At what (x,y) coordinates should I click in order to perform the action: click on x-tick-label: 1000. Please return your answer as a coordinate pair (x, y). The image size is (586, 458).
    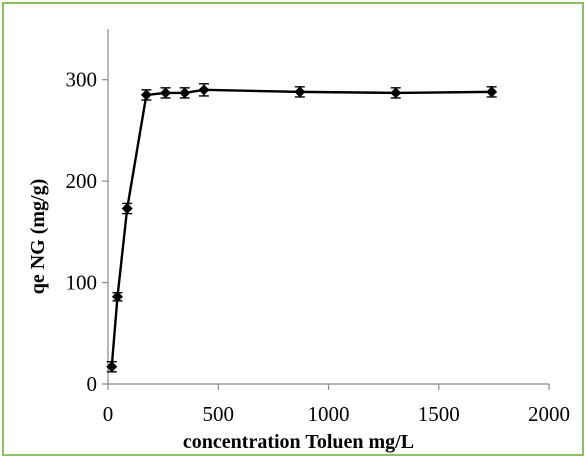
    Looking at the image, I should click on (329, 414).